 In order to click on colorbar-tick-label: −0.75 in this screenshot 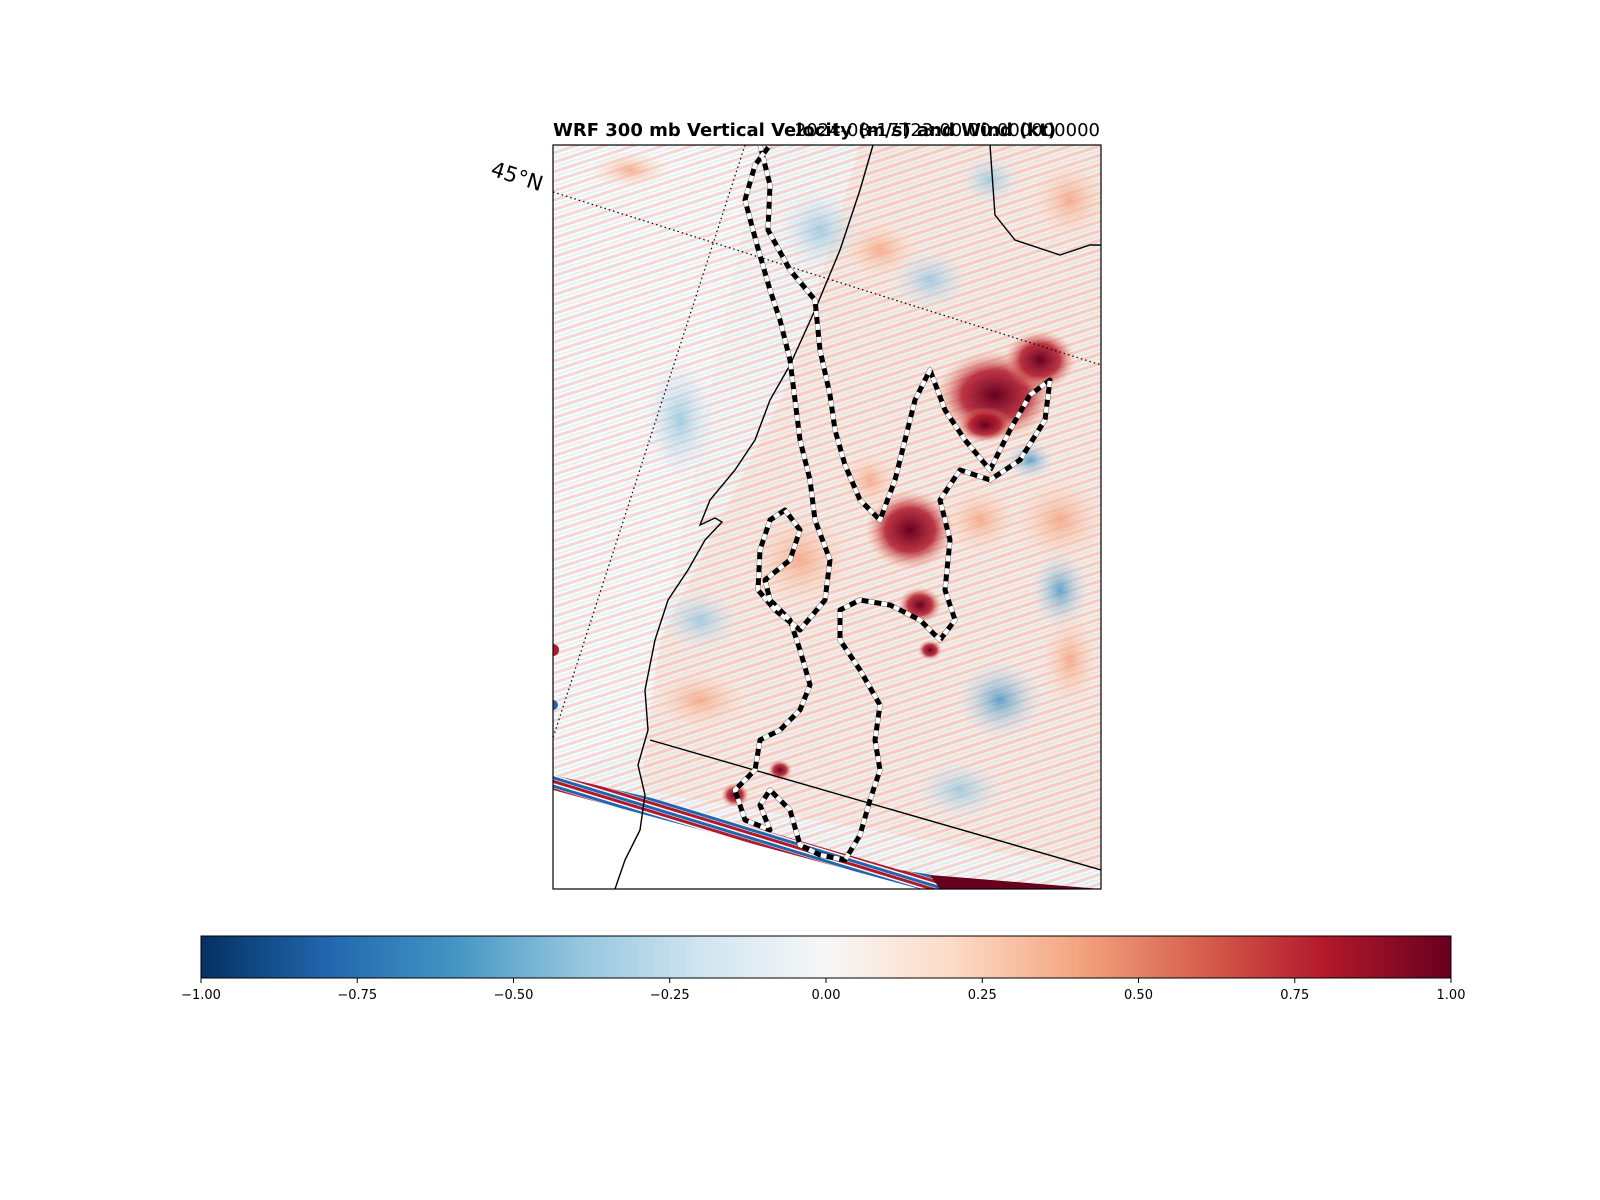, I will do `click(357, 995)`.